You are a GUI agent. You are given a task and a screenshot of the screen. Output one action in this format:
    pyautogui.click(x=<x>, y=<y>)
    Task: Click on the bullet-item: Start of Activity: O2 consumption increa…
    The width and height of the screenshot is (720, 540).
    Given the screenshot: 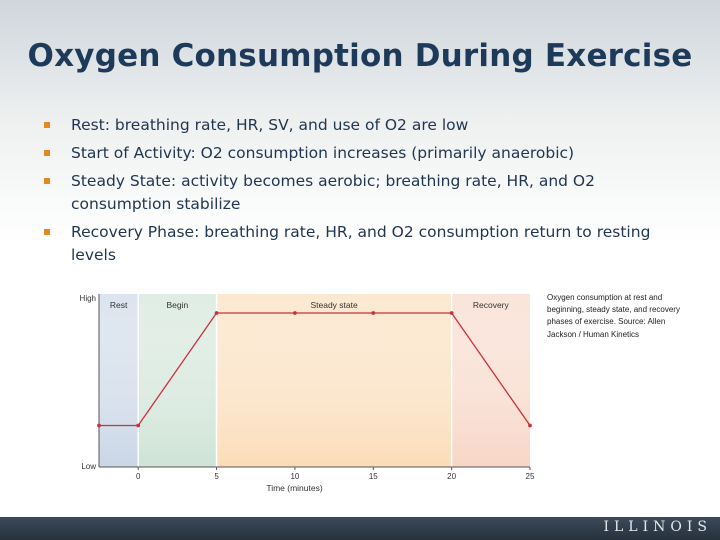 What is the action you would take?
    pyautogui.click(x=364, y=153)
    